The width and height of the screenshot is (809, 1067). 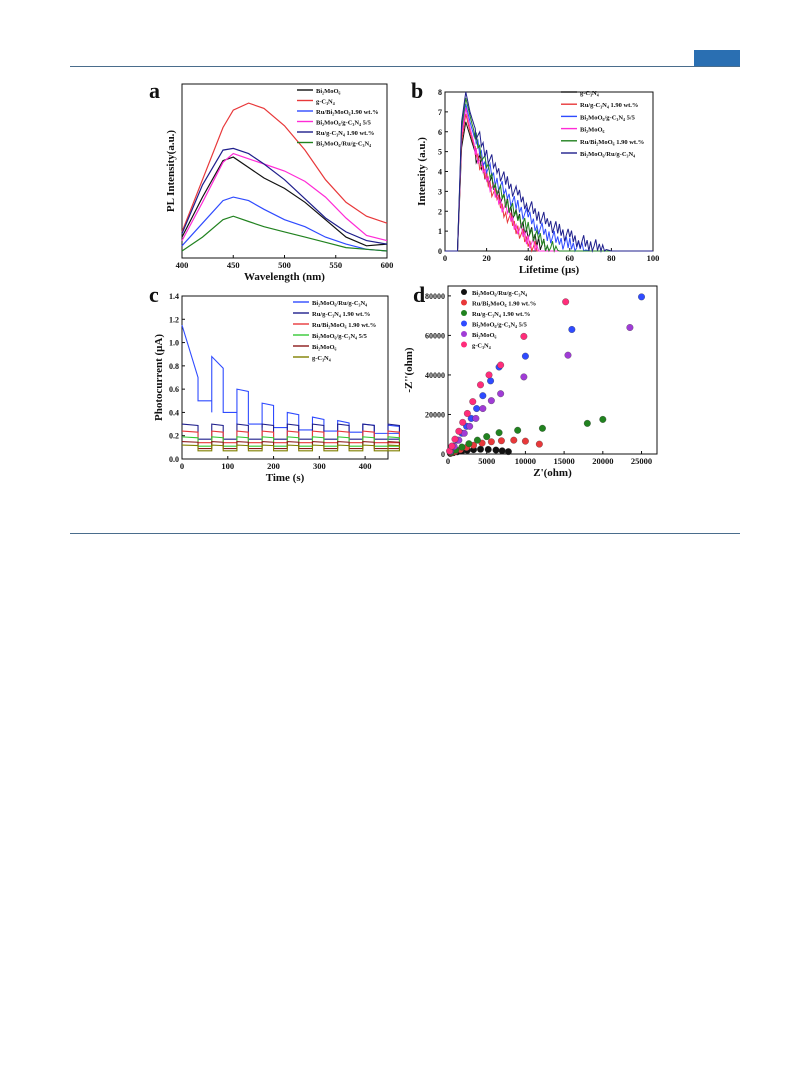 I want to click on y-tick-label: 0.6, so click(x=174, y=389).